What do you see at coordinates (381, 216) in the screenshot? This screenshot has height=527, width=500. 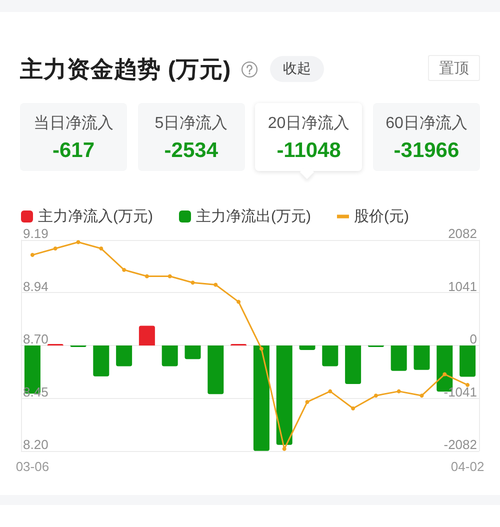 I see `legend-label: 股价(元)` at bounding box center [381, 216].